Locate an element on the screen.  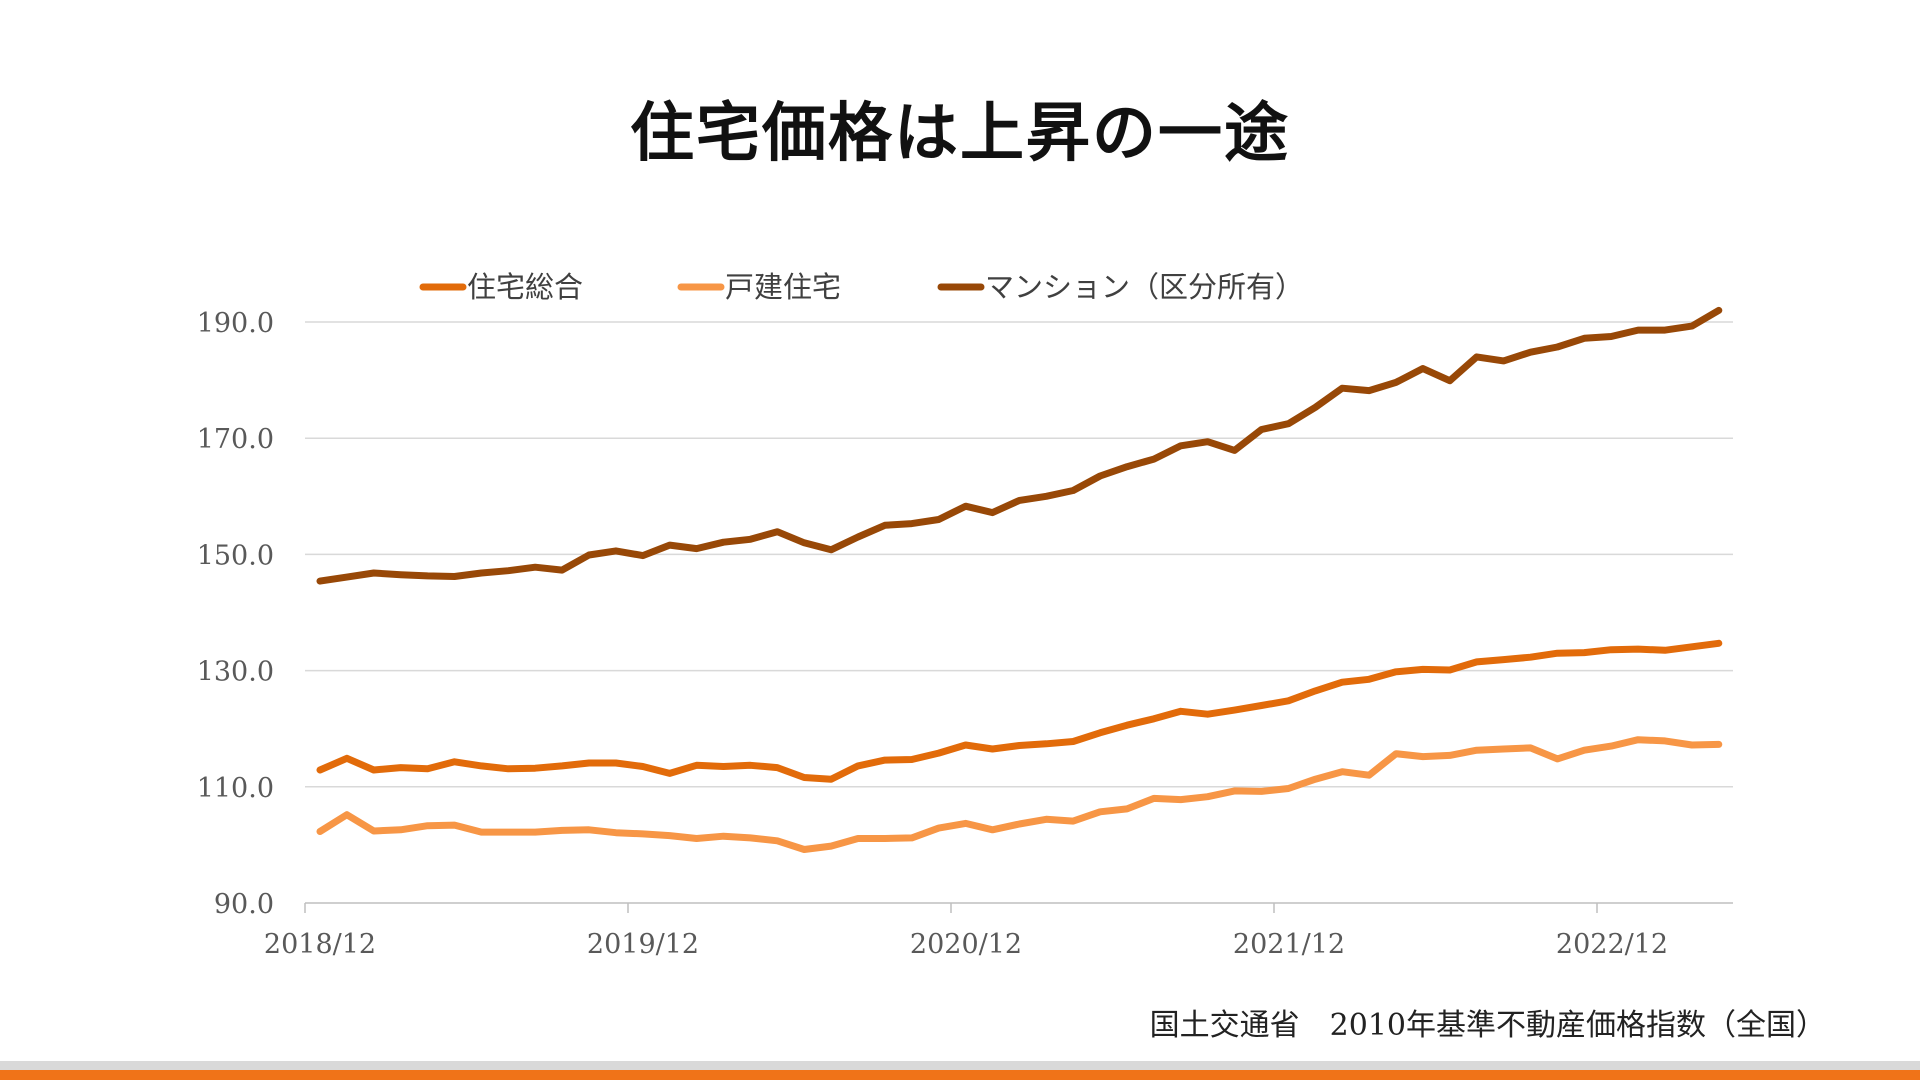
x-tick-label: 2022/12 is located at coordinates (1612, 944).